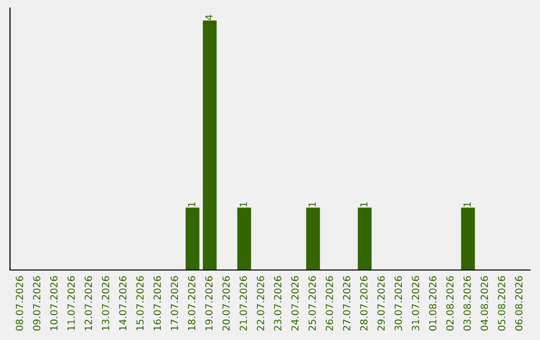 This screenshot has width=540, height=340. Describe the element at coordinates (20, 303) in the screenshot. I see `x-tick-label: 08.07.2026` at that location.